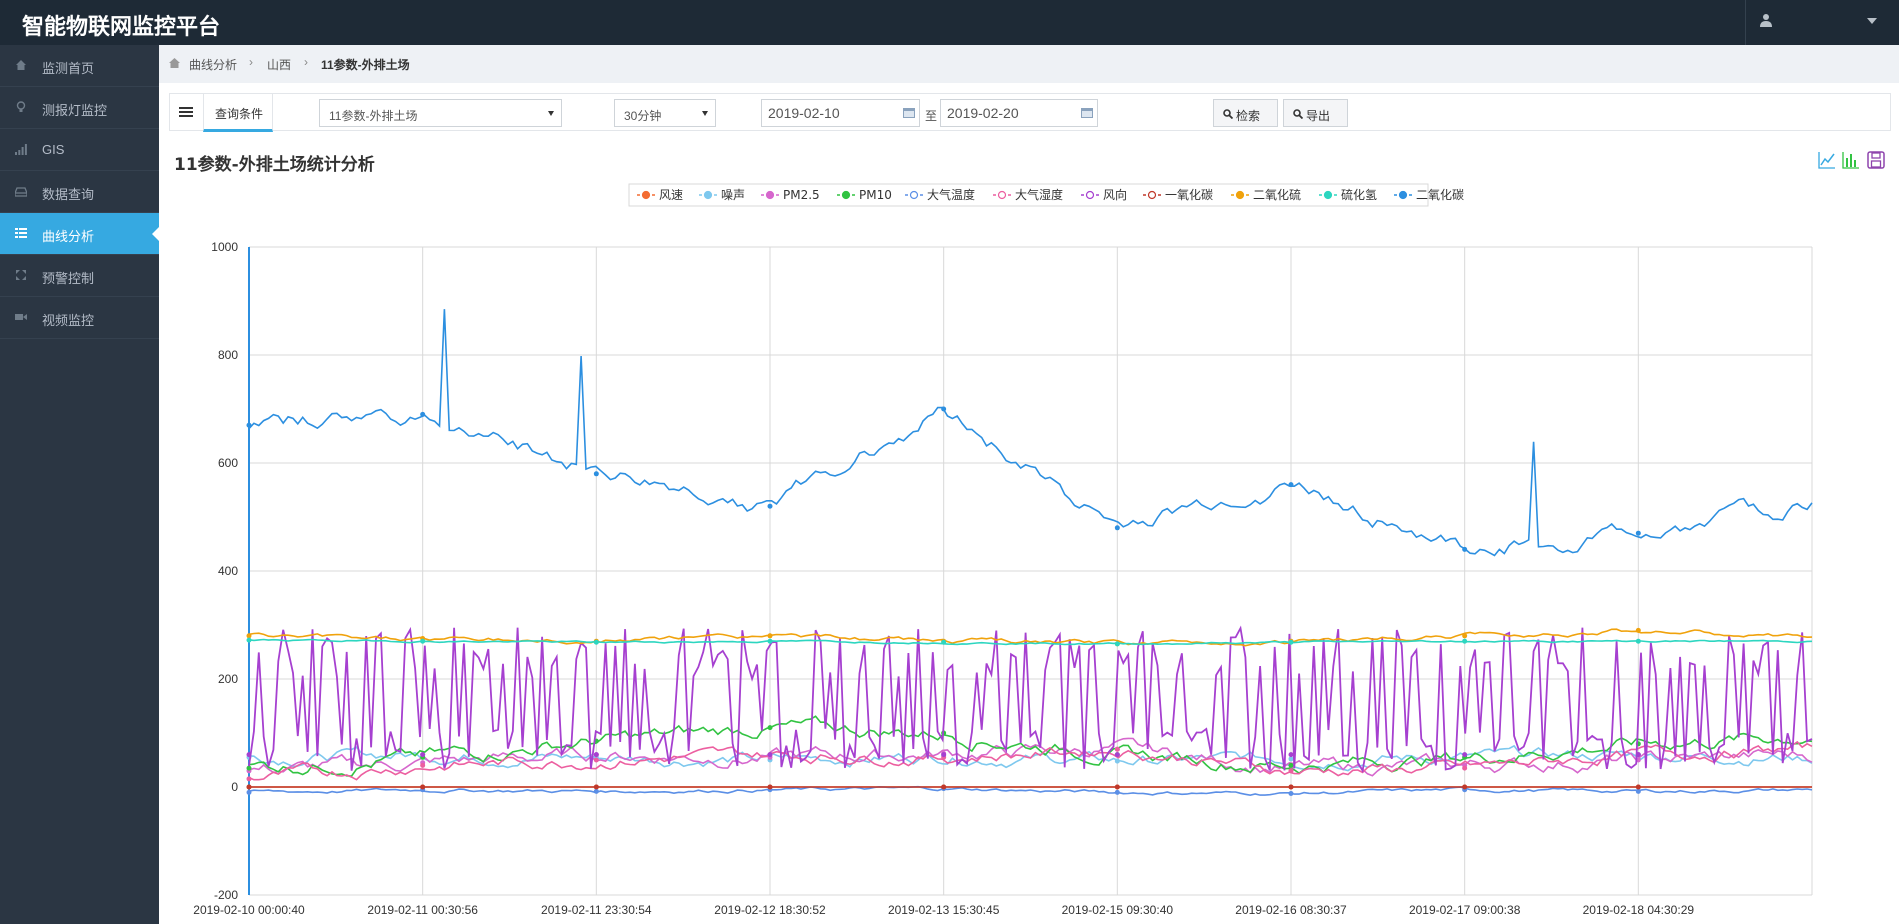 The height and width of the screenshot is (924, 1899). What do you see at coordinates (983, 113) in the screenshot?
I see `date-to-value: 2019-02-20` at bounding box center [983, 113].